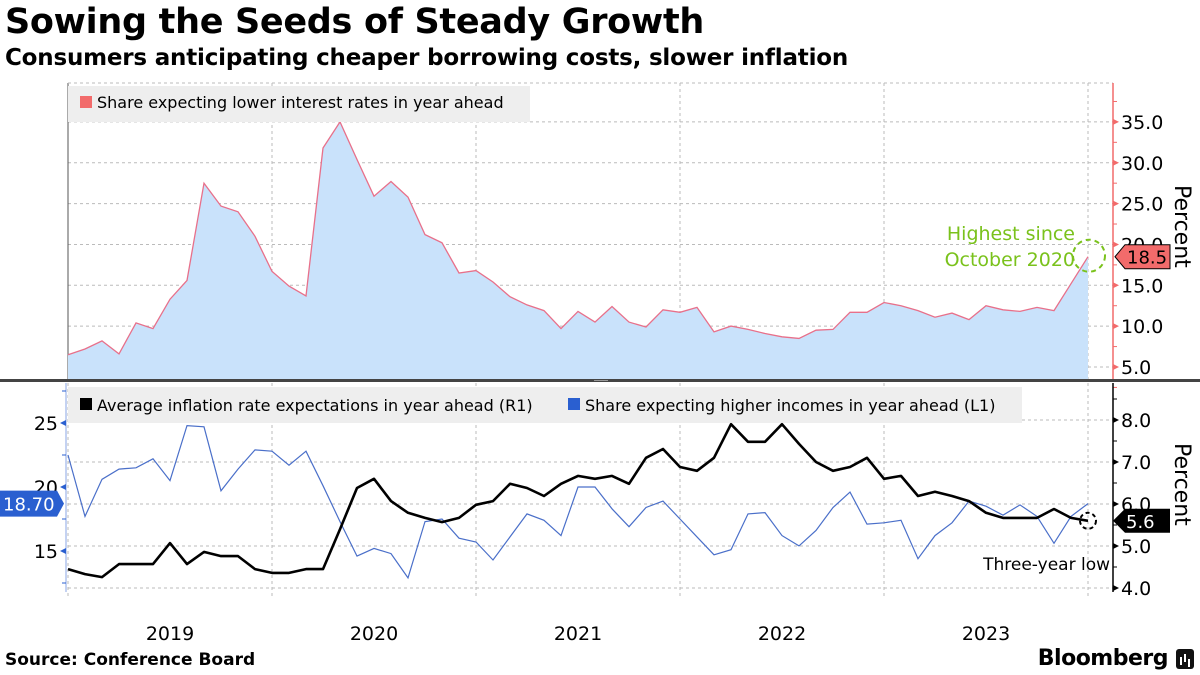  What do you see at coordinates (170, 634) in the screenshot?
I see `x-tick-label: 2019` at bounding box center [170, 634].